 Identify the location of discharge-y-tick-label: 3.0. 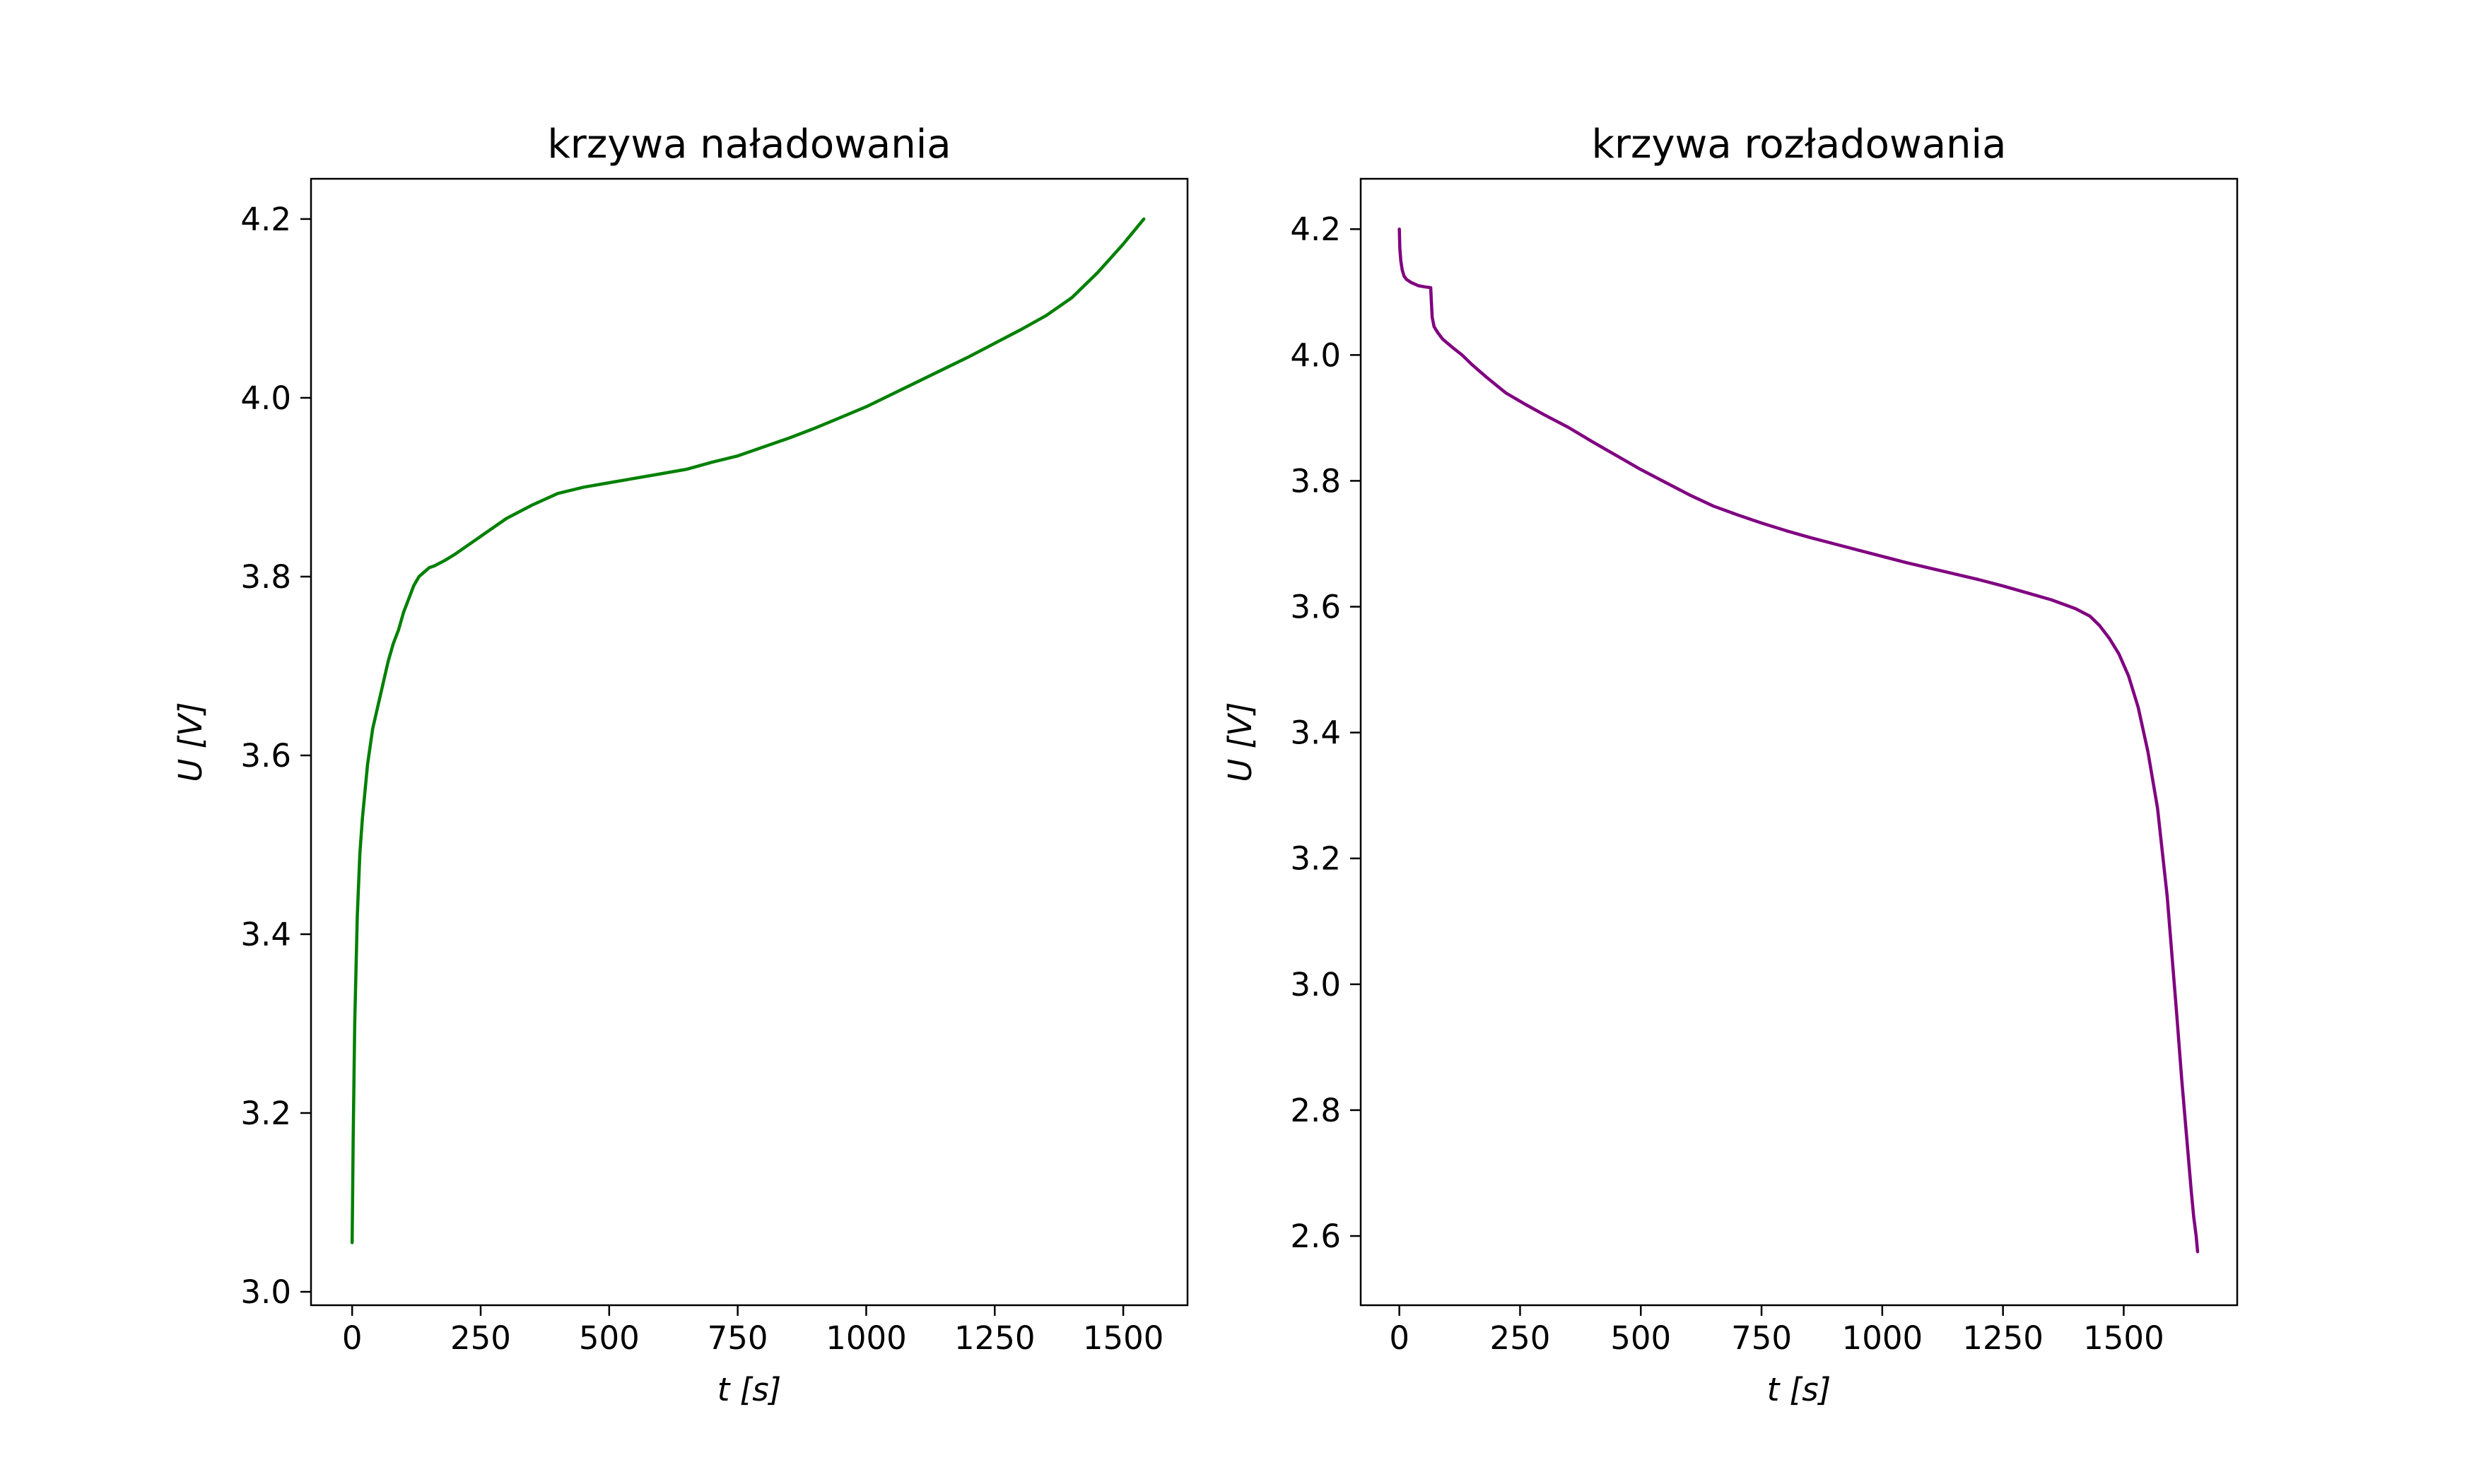
(1315, 984).